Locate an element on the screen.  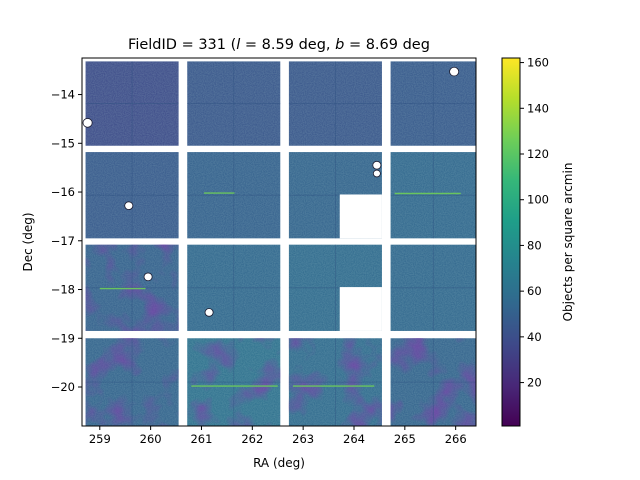
x-tick-label: 263 is located at coordinates (303, 439).